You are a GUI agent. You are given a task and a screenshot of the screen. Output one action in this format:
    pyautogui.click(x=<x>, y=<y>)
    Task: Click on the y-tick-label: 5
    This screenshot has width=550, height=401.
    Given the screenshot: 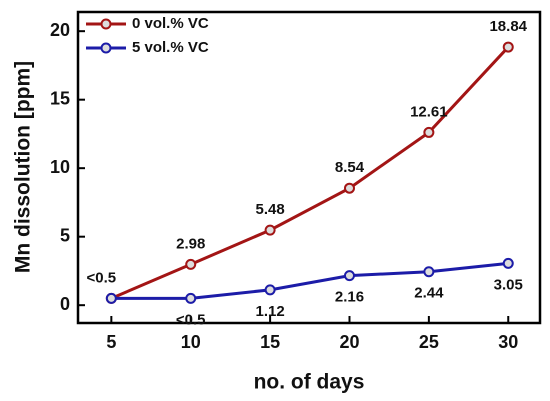 What is the action you would take?
    pyautogui.click(x=65, y=235)
    